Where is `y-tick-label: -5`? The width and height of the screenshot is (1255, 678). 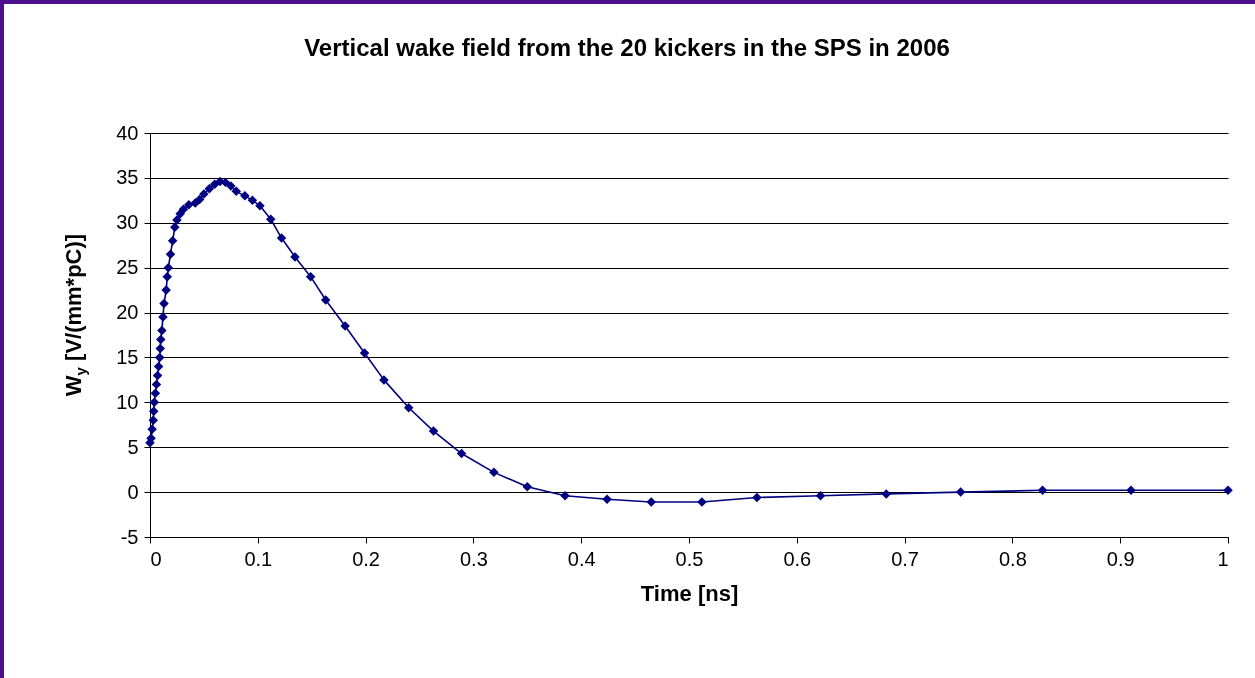 y-tick-label: -5 is located at coordinates (129, 536).